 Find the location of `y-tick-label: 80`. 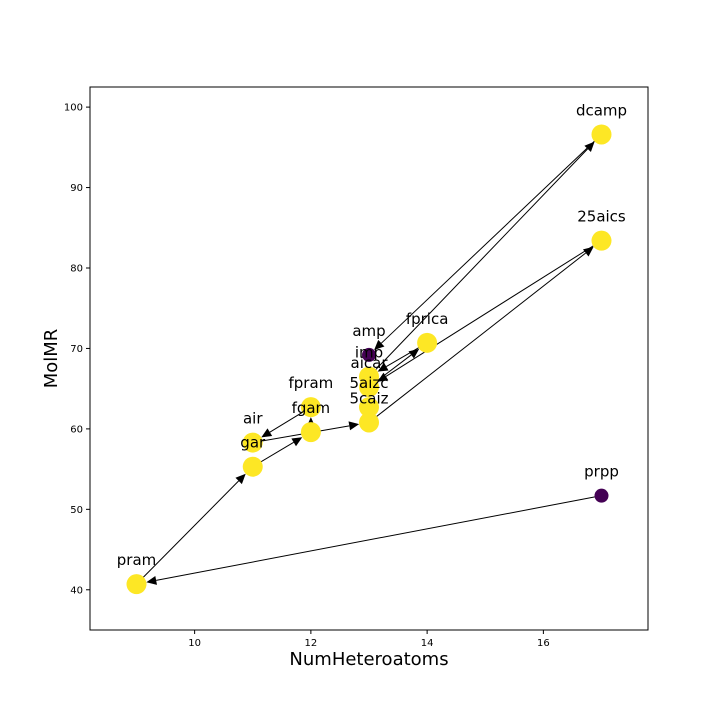

y-tick-label: 80 is located at coordinates (76, 269).